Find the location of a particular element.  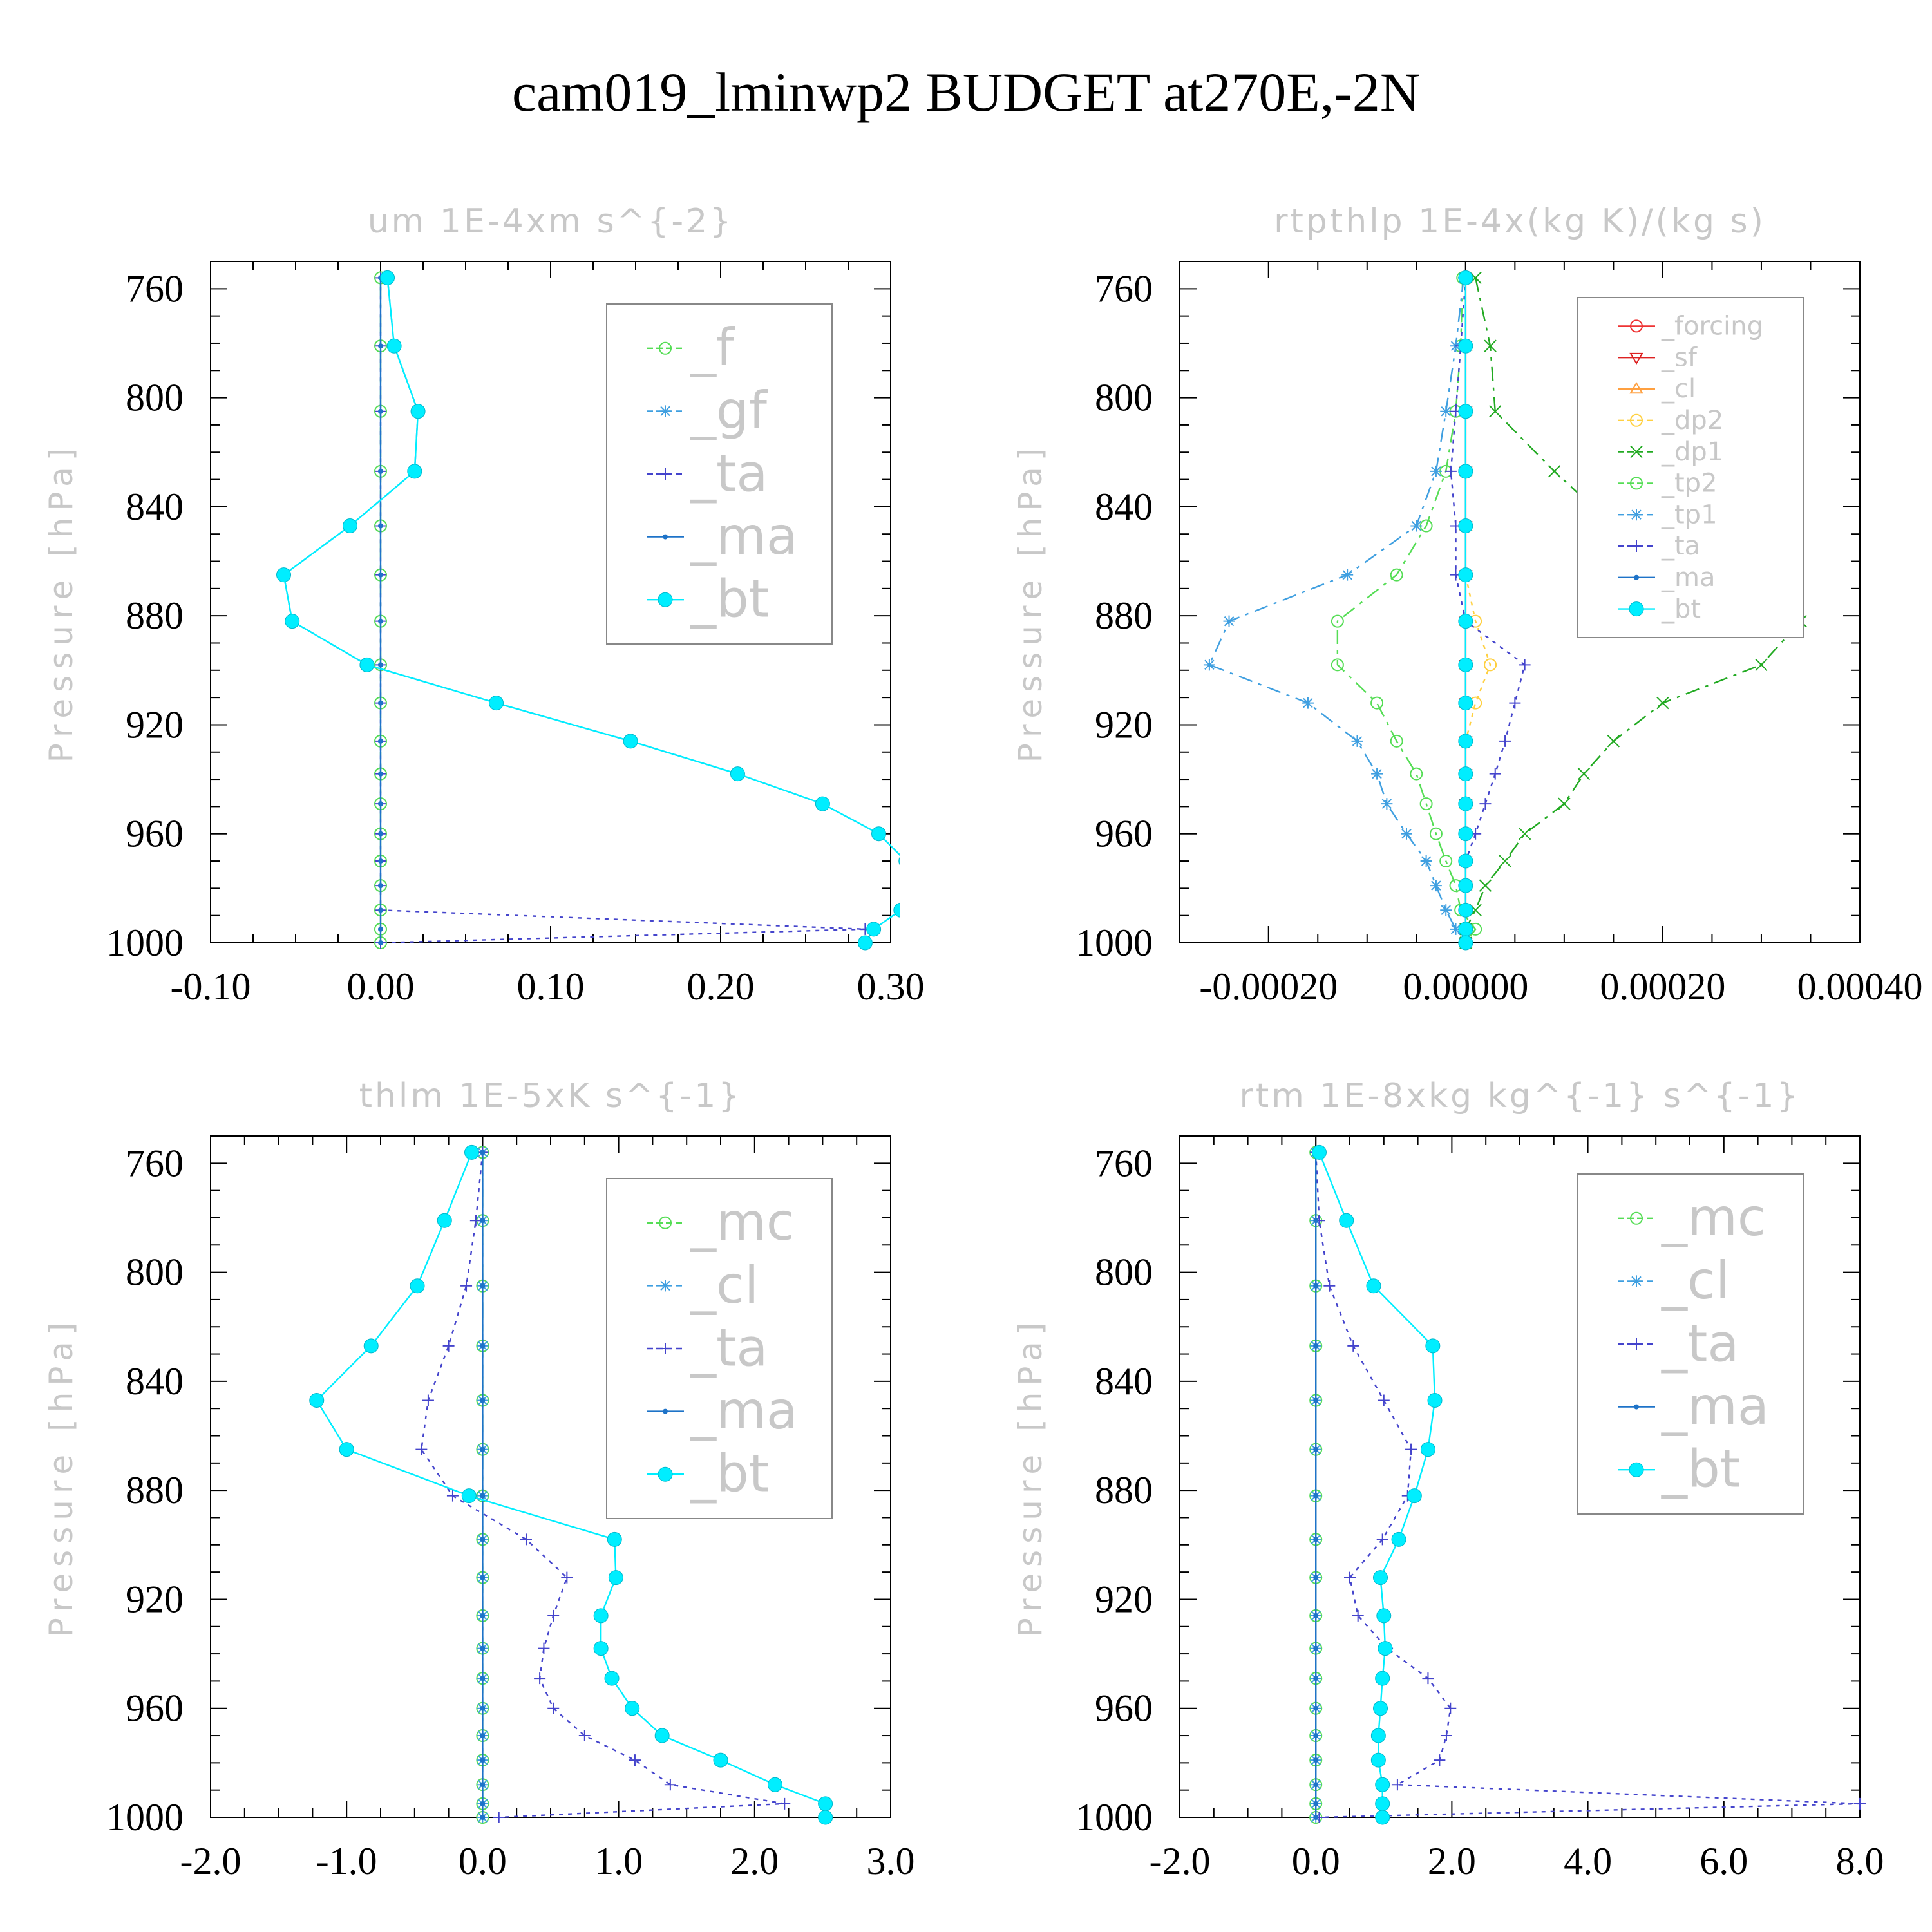

y-tick-label: 880 is located at coordinates (155, 615).